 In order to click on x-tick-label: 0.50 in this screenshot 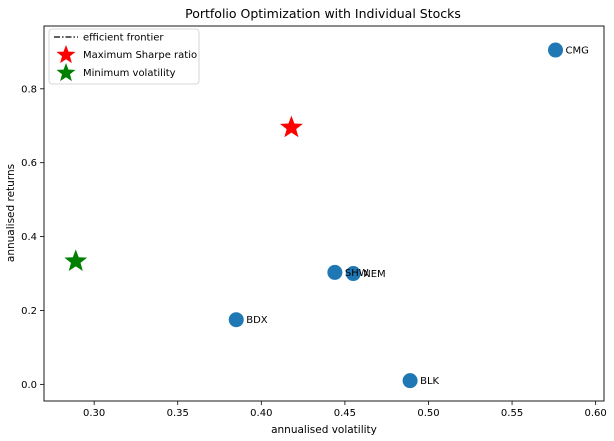, I will do `click(428, 413)`.